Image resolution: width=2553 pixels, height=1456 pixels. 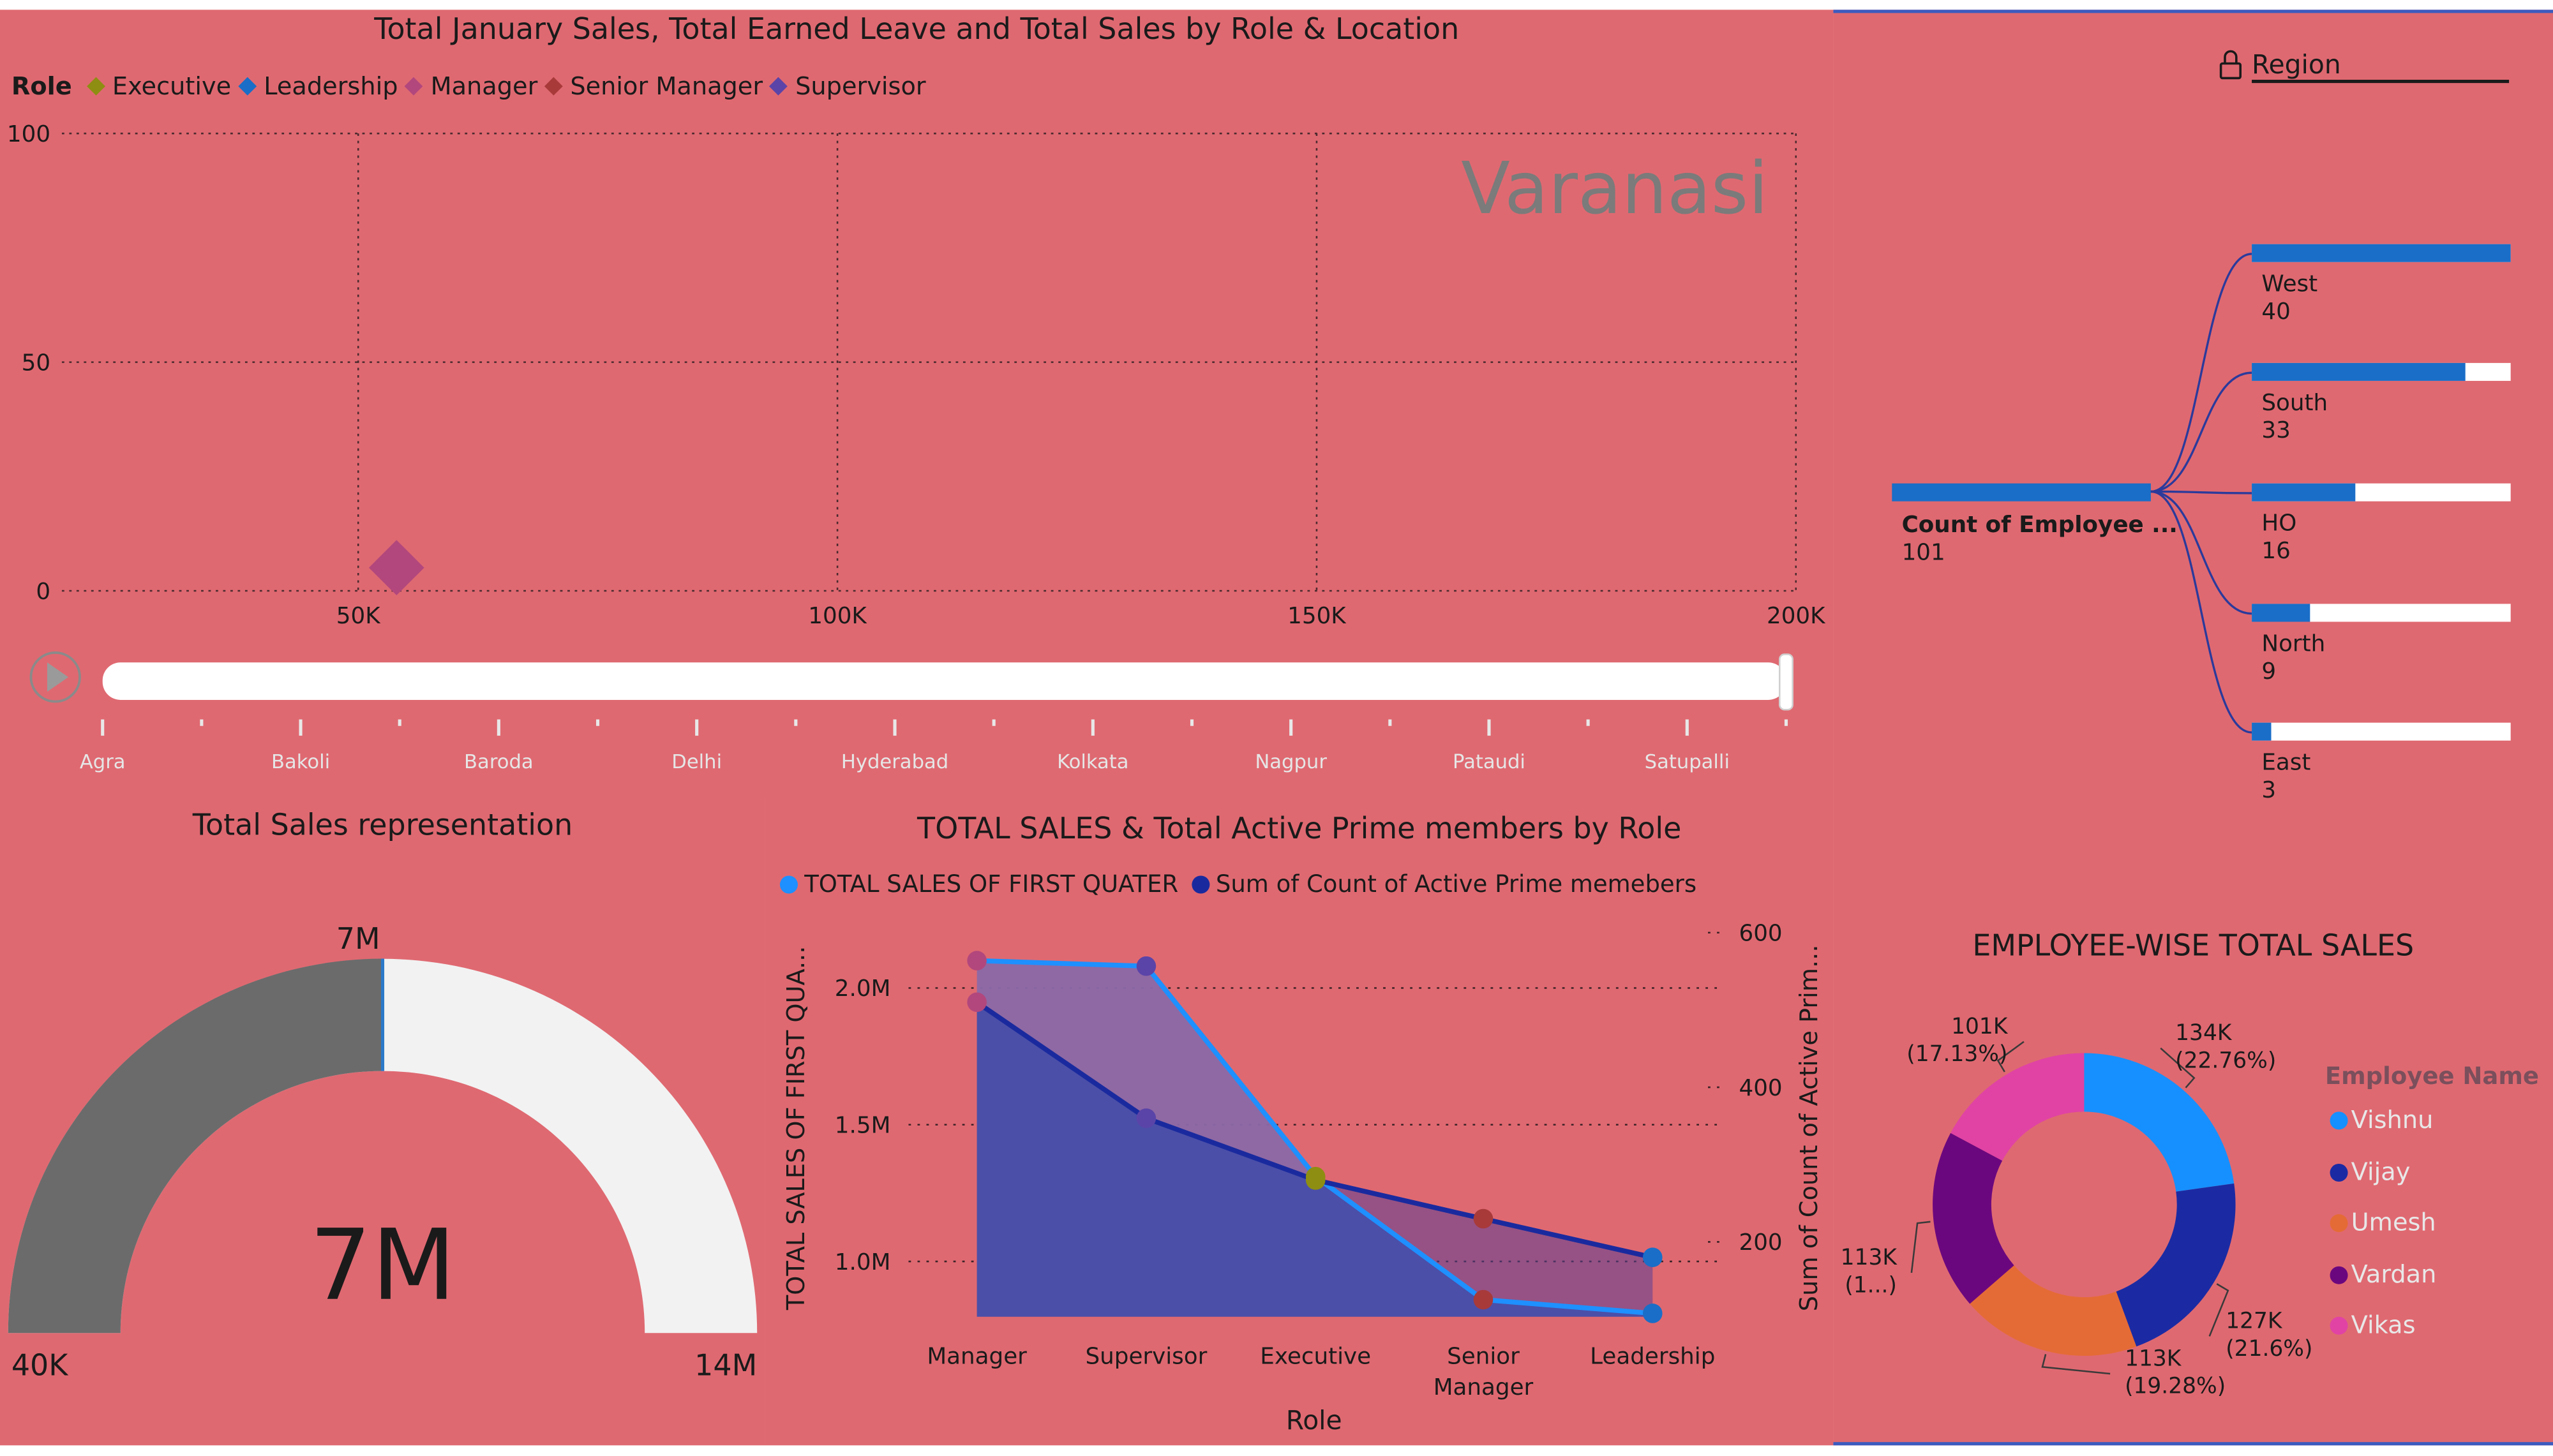 I want to click on tree-level-header: Region, so click(x=2296, y=64).